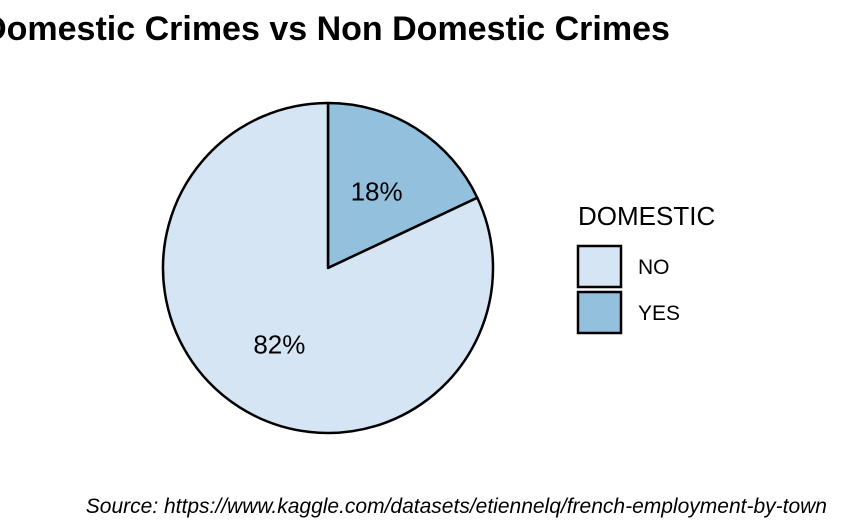  What do you see at coordinates (279, 345) in the screenshot?
I see `pie-label-no: 82%` at bounding box center [279, 345].